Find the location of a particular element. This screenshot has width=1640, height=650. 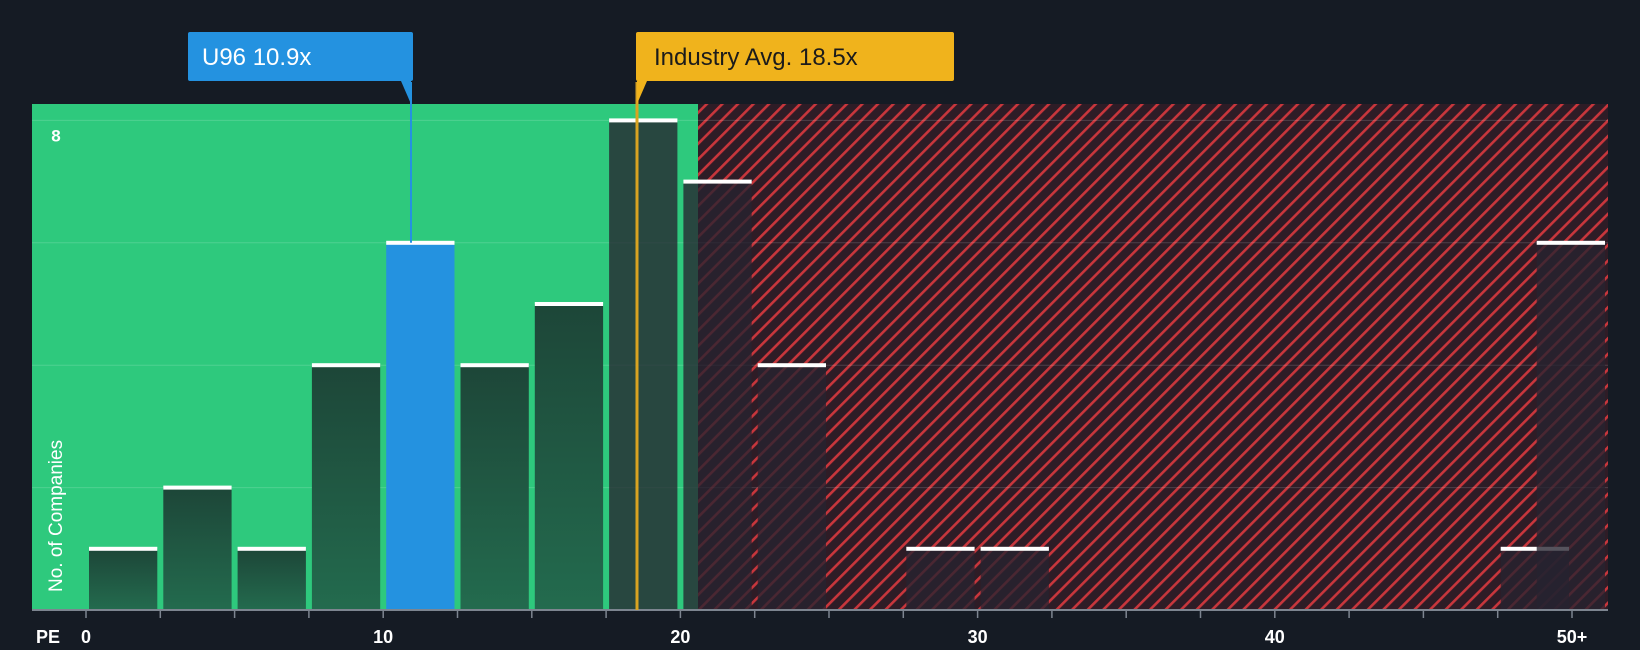

x-tick-label: 20 is located at coordinates (680, 637).